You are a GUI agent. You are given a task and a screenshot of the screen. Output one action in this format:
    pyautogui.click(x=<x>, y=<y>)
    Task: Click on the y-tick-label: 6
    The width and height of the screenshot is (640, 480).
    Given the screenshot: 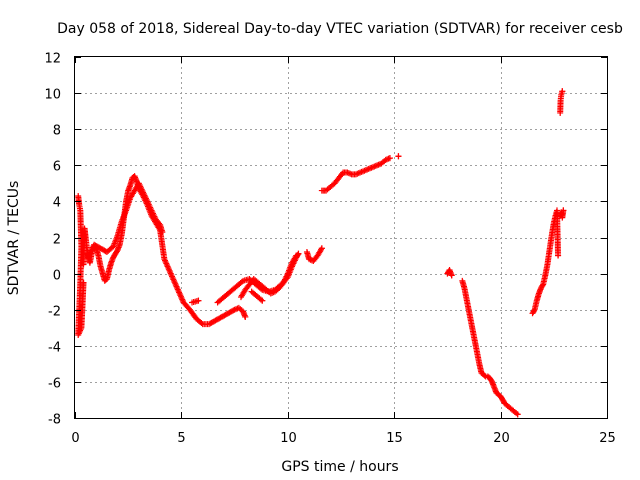 What is the action you would take?
    pyautogui.click(x=57, y=167)
    